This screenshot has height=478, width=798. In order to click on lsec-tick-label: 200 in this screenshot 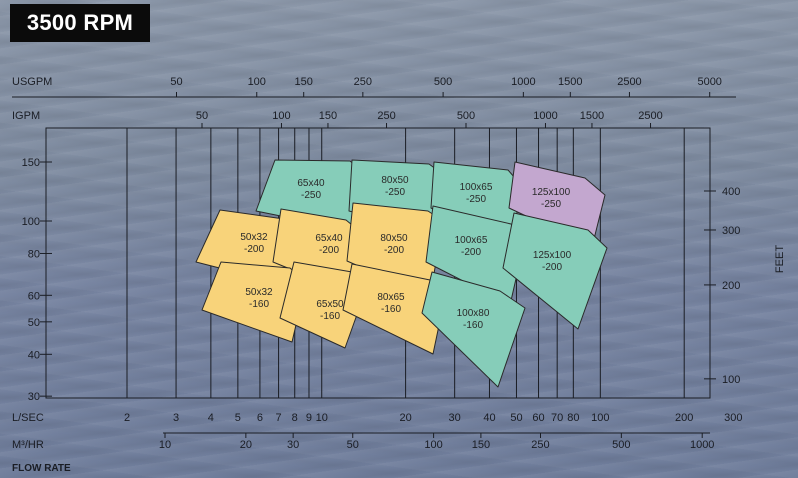, I will do `click(684, 418)`.